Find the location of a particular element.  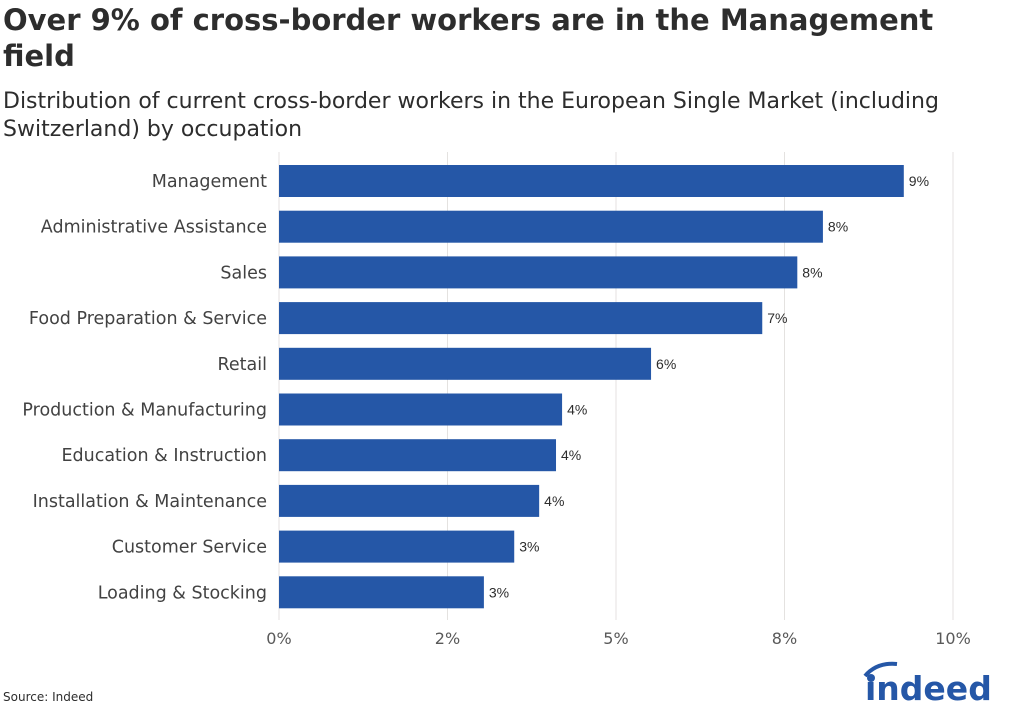

x-tick-label: 8% is located at coordinates (784, 638).